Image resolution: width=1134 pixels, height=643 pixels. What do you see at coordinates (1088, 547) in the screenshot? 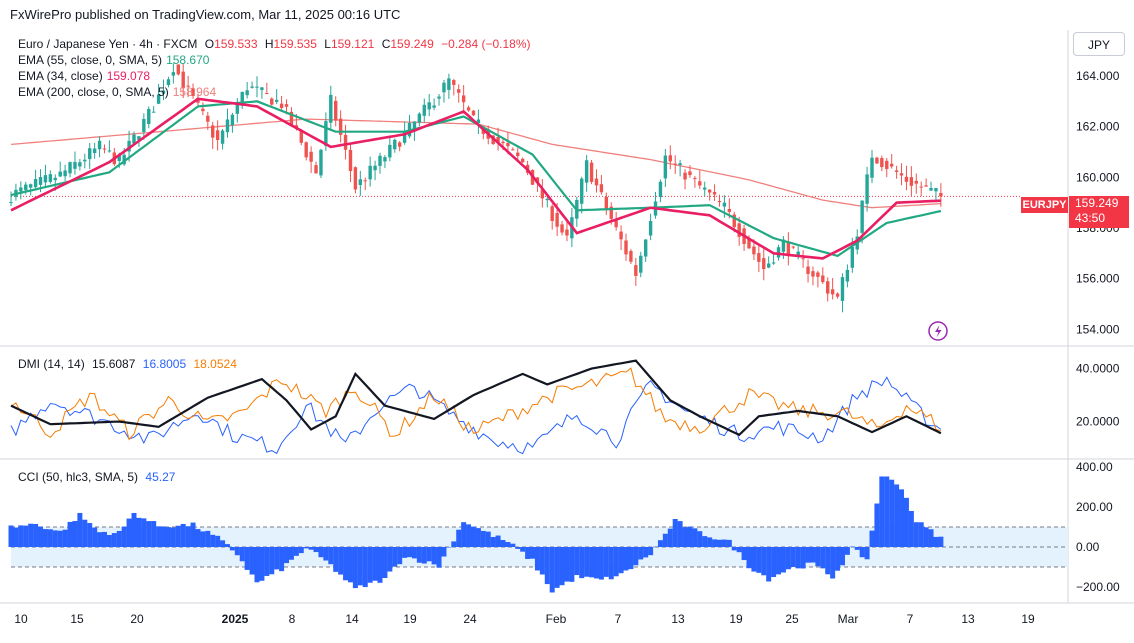
I see `cci-tick-label: 0.00` at bounding box center [1088, 547].